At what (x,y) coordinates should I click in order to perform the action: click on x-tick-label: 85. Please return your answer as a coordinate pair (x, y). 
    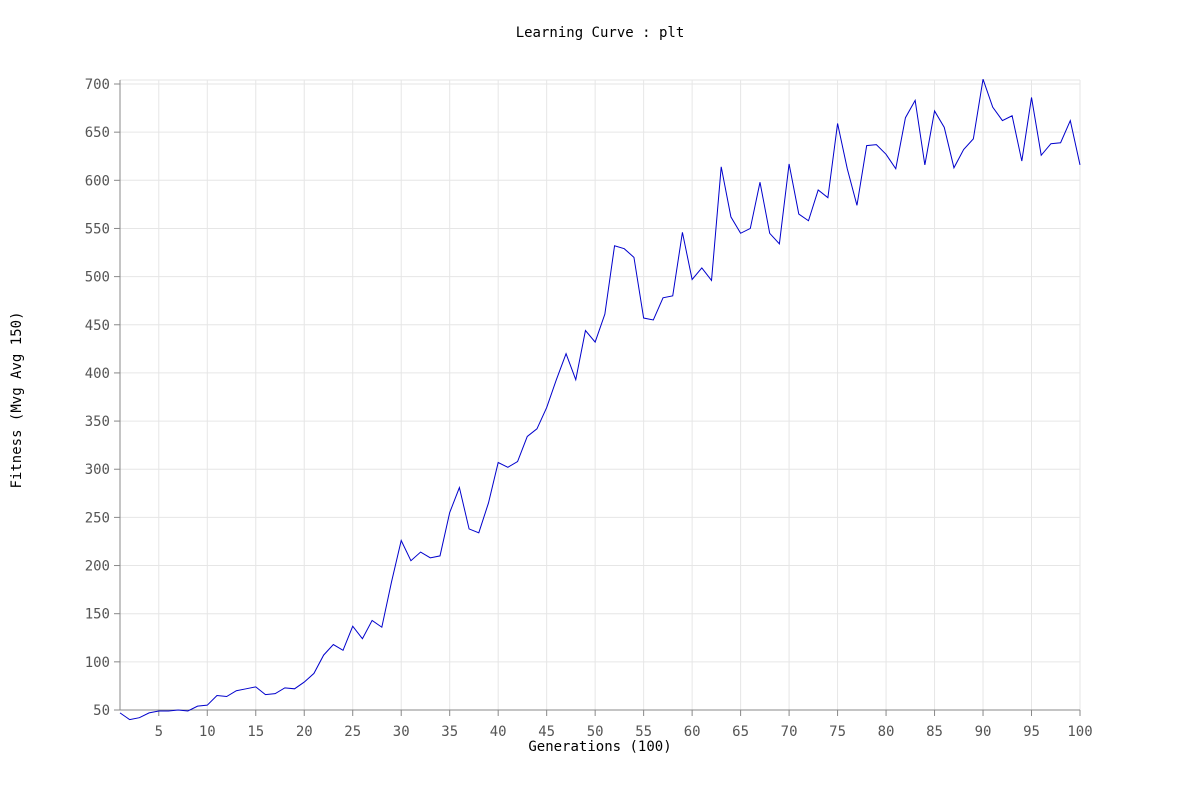
    Looking at the image, I should click on (934, 732).